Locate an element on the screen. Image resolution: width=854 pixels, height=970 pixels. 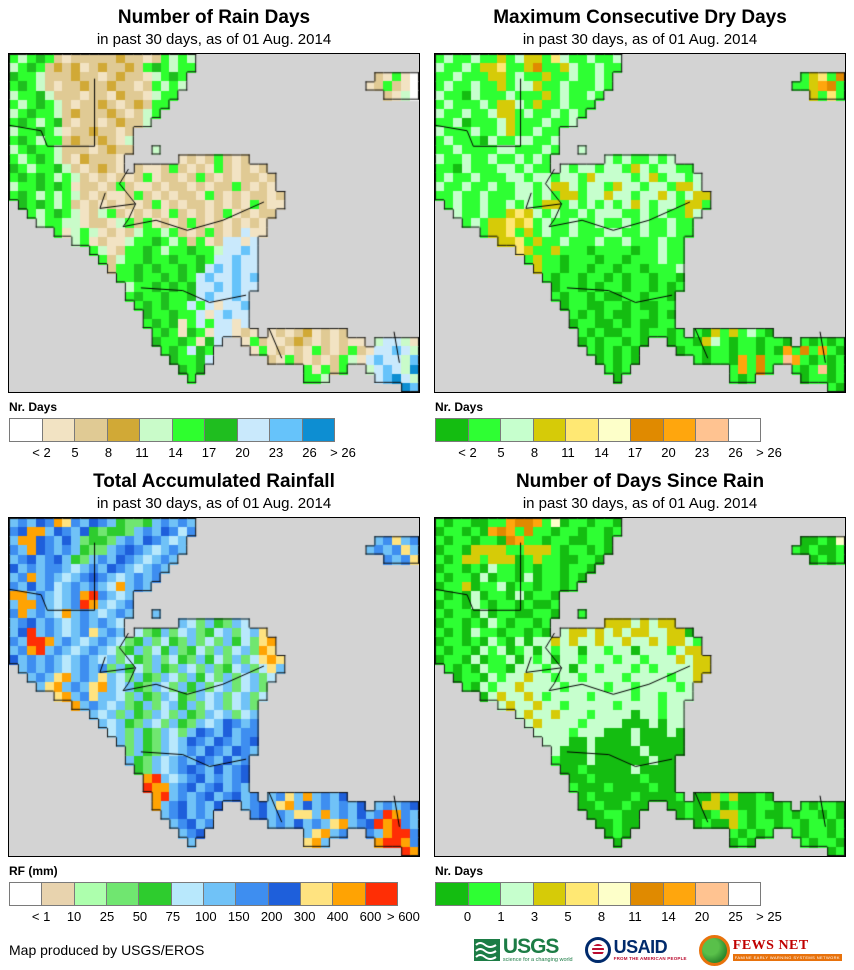
legend-tick: > 25 is located at coordinates (769, 916).